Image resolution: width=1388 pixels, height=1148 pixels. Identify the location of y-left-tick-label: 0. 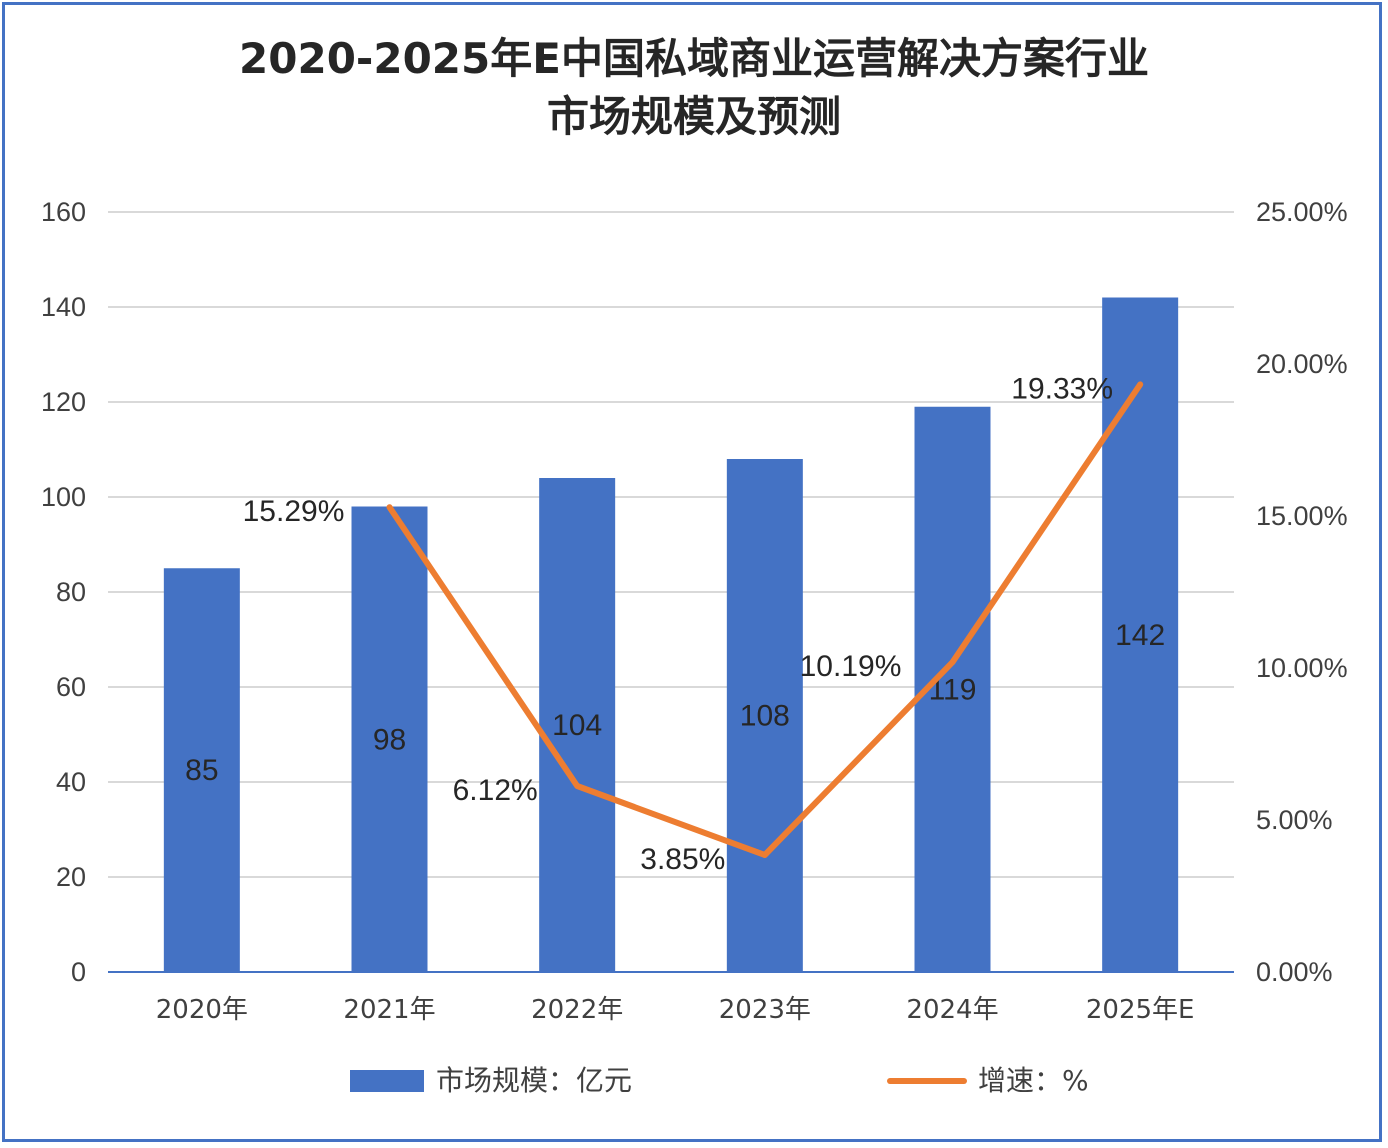
(78, 972).